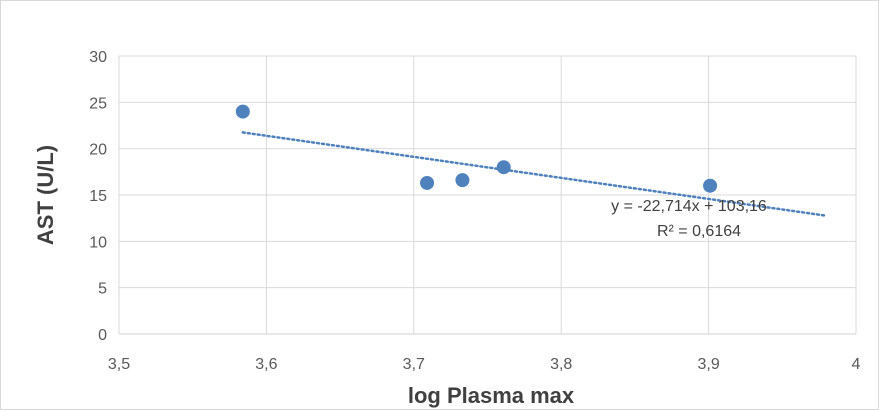  I want to click on r-squared-label: R² = 0,6164, so click(699, 231).